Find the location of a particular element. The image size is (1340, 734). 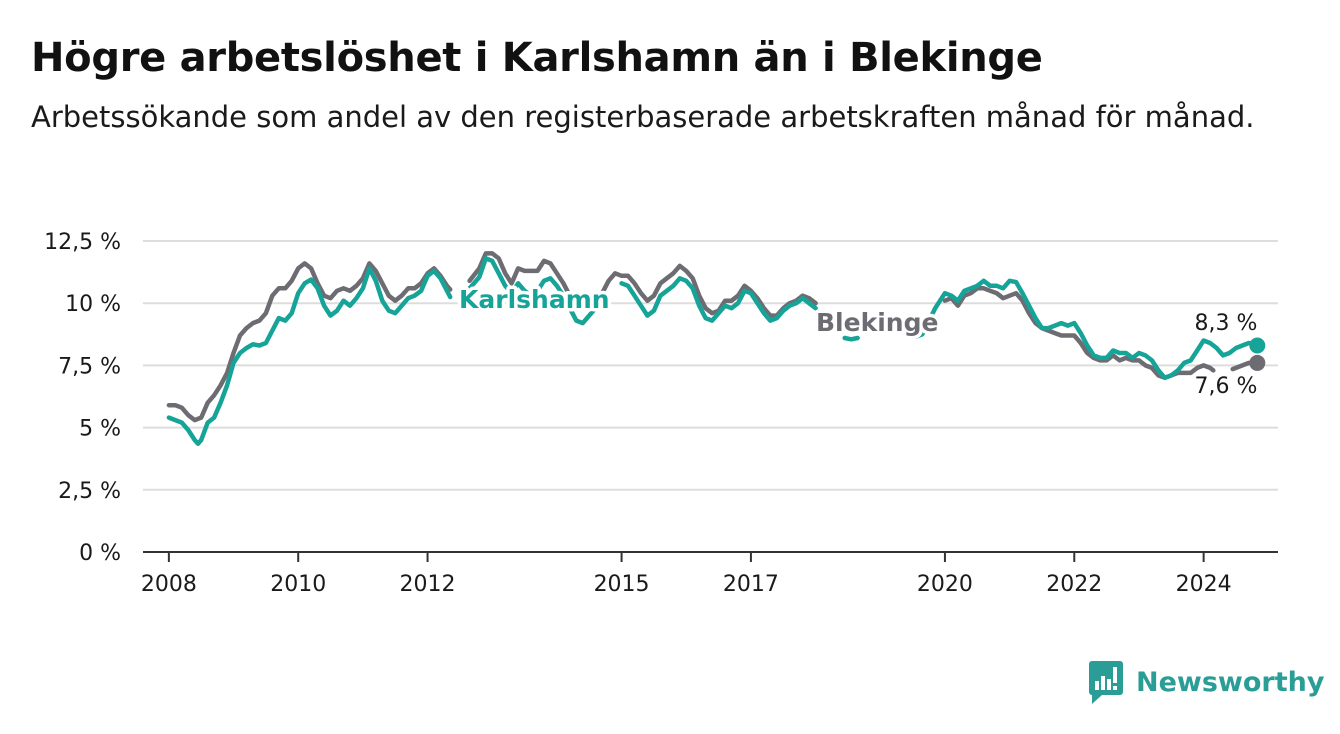

end-value-blekinge: 7,6 % is located at coordinates (1226, 386).